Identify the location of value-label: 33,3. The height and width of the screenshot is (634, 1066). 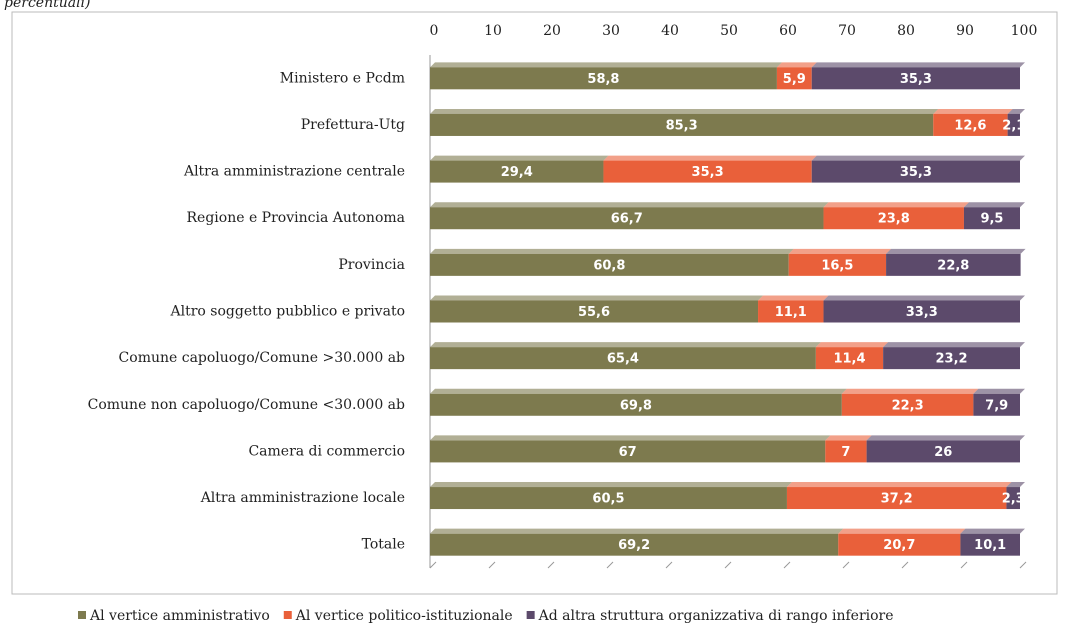
(922, 312).